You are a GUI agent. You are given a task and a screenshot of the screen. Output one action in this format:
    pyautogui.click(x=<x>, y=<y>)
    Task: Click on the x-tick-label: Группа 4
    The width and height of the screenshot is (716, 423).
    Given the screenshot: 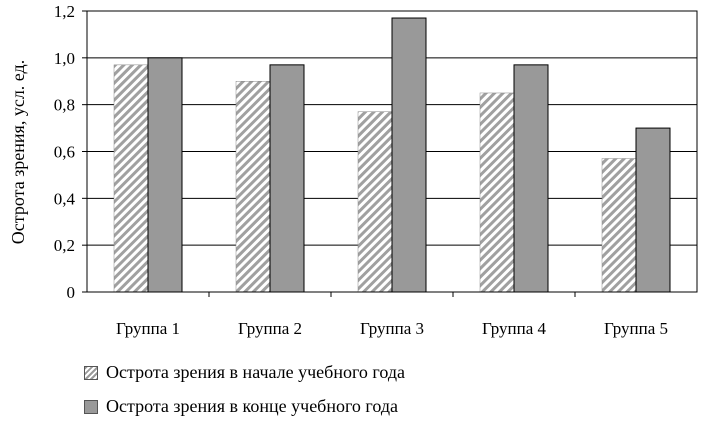 What is the action you would take?
    pyautogui.click(x=514, y=328)
    